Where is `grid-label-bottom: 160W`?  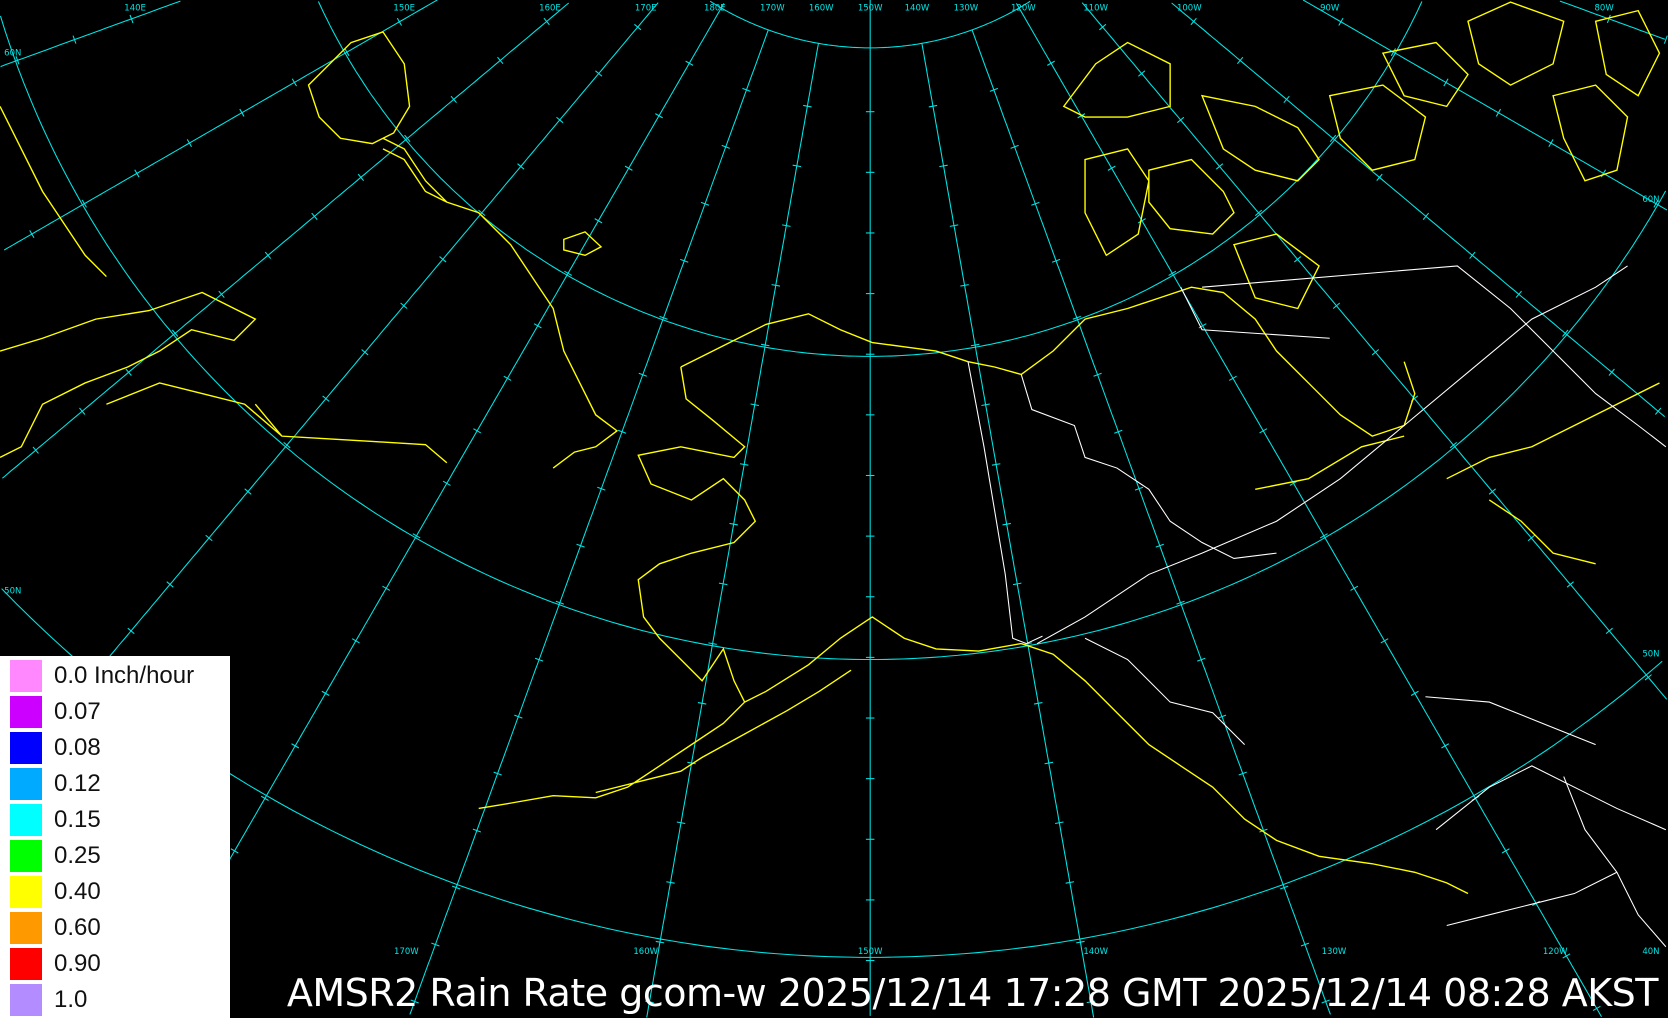
grid-label-bottom: 160W is located at coordinates (645, 952).